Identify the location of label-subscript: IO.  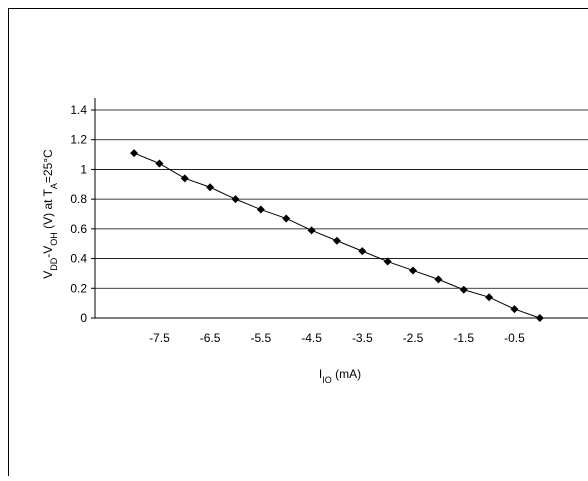
(327, 380).